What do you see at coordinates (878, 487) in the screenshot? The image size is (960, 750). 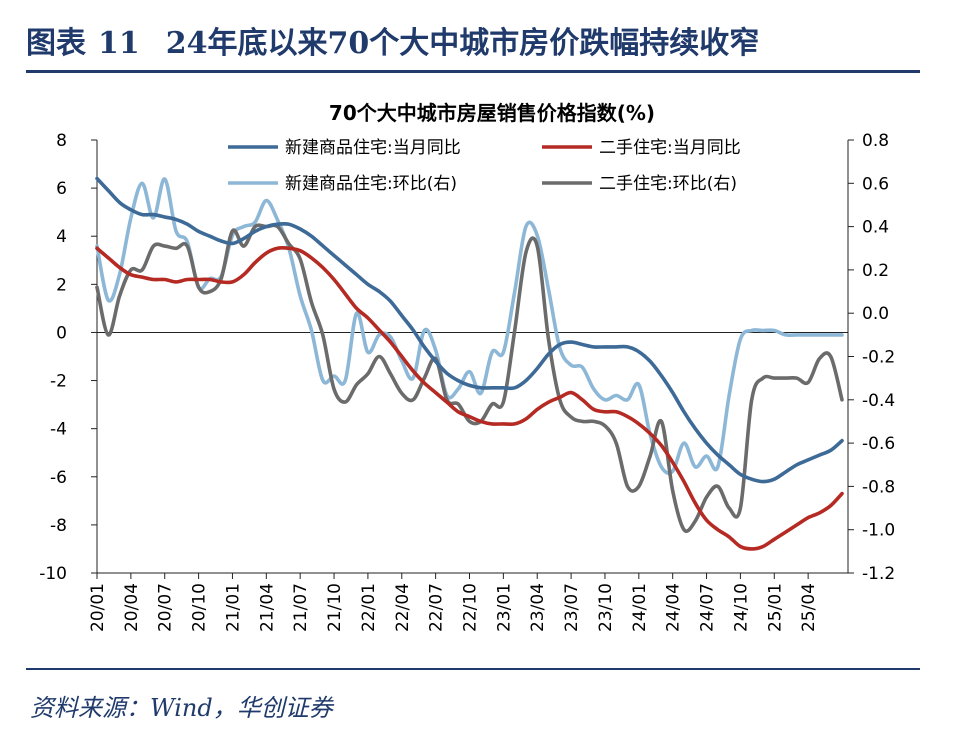 I see `y-right-tick-label: -0.8` at bounding box center [878, 487].